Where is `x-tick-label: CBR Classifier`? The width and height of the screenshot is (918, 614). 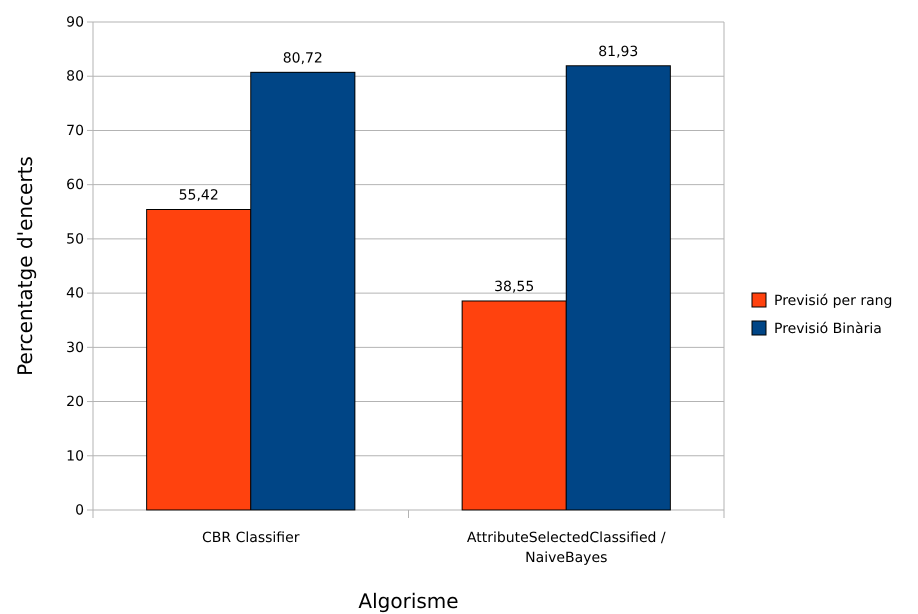 x-tick-label: CBR Classifier is located at coordinates (251, 538).